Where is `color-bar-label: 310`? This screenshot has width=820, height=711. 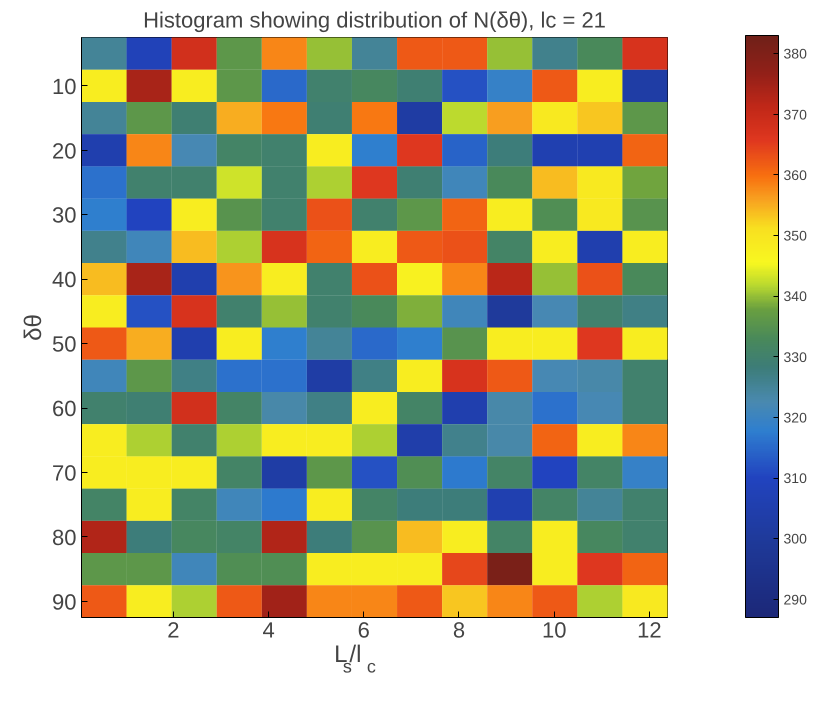 color-bar-label: 310 is located at coordinates (796, 478).